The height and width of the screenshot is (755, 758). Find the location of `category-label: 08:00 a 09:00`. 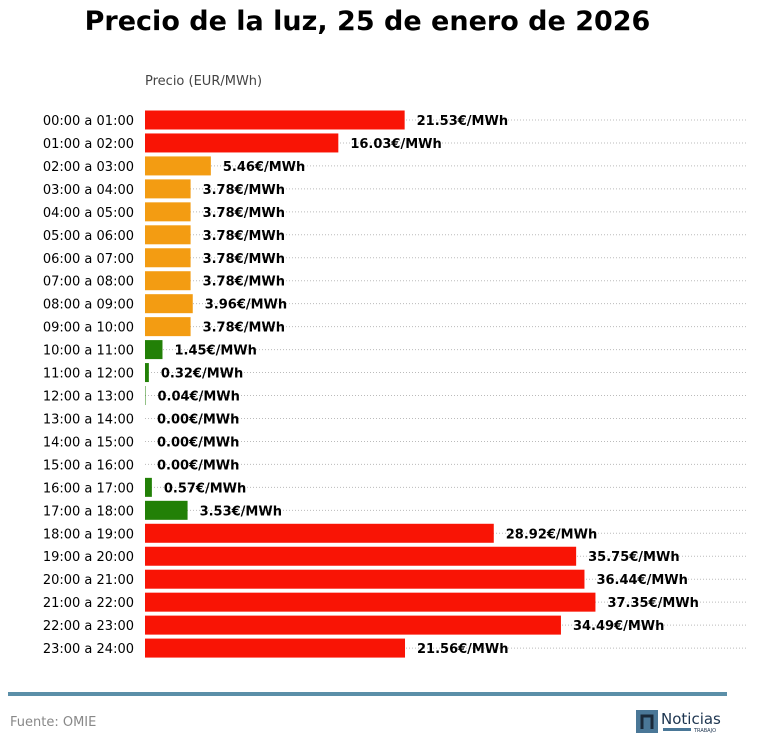

category-label: 08:00 a 09:00 is located at coordinates (88, 305).